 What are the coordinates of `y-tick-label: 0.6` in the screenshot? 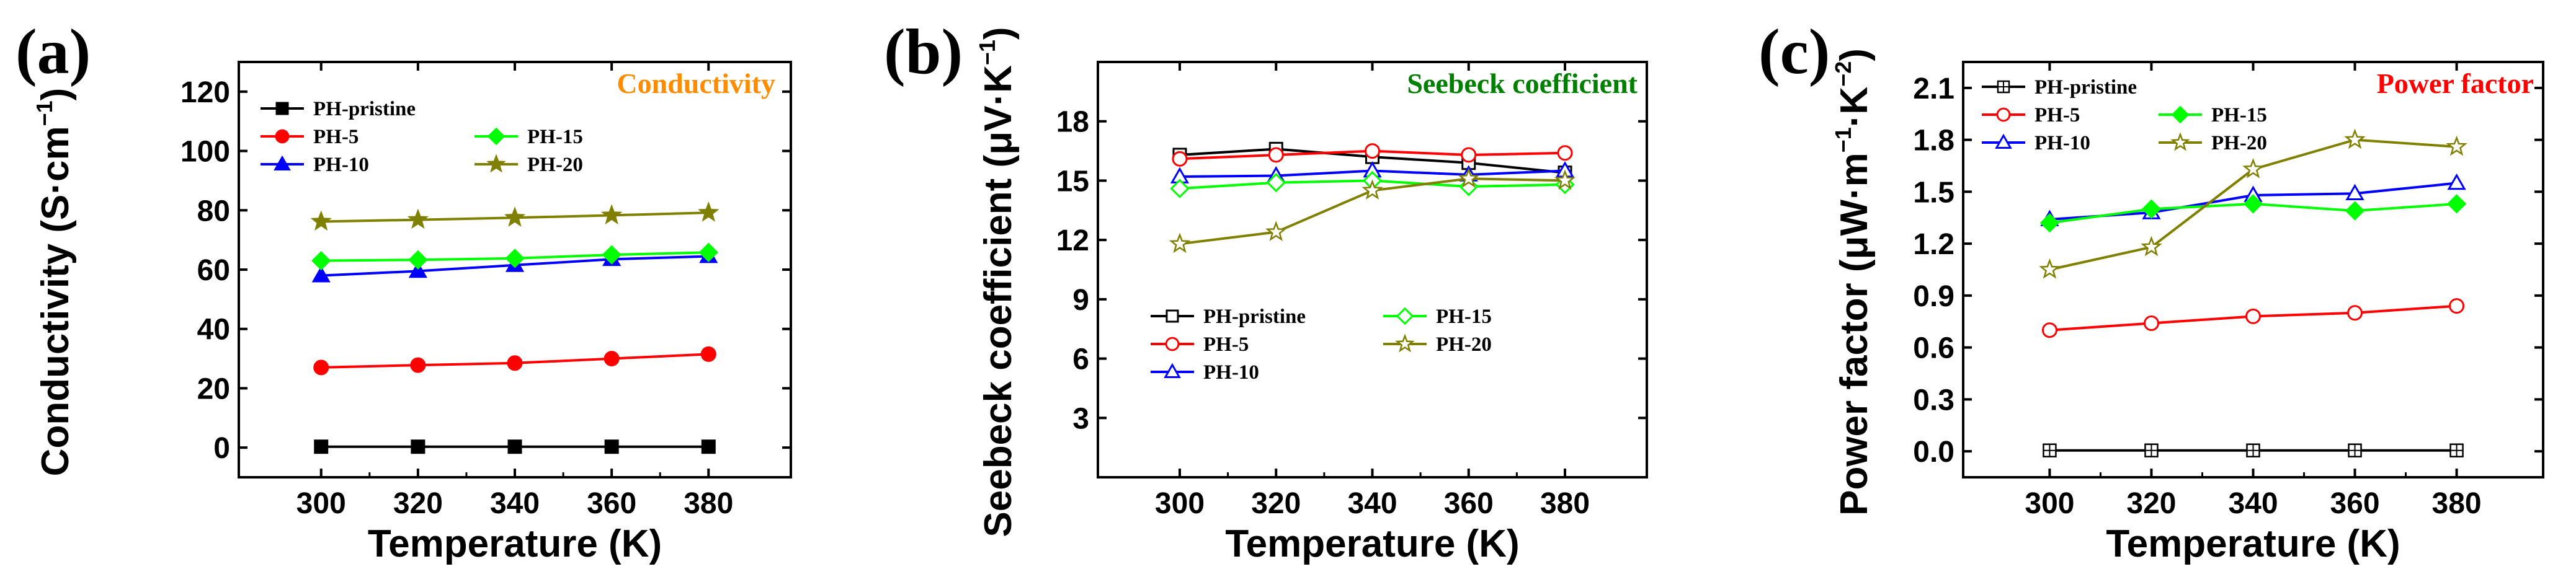 It's located at (1933, 348).